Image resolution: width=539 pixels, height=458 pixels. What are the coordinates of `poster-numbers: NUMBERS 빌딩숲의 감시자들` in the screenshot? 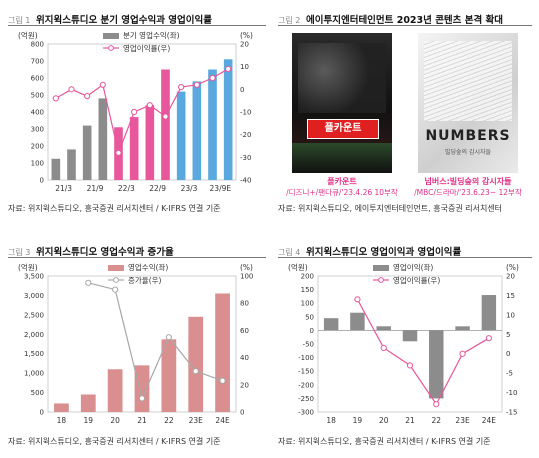 It's located at (468, 103).